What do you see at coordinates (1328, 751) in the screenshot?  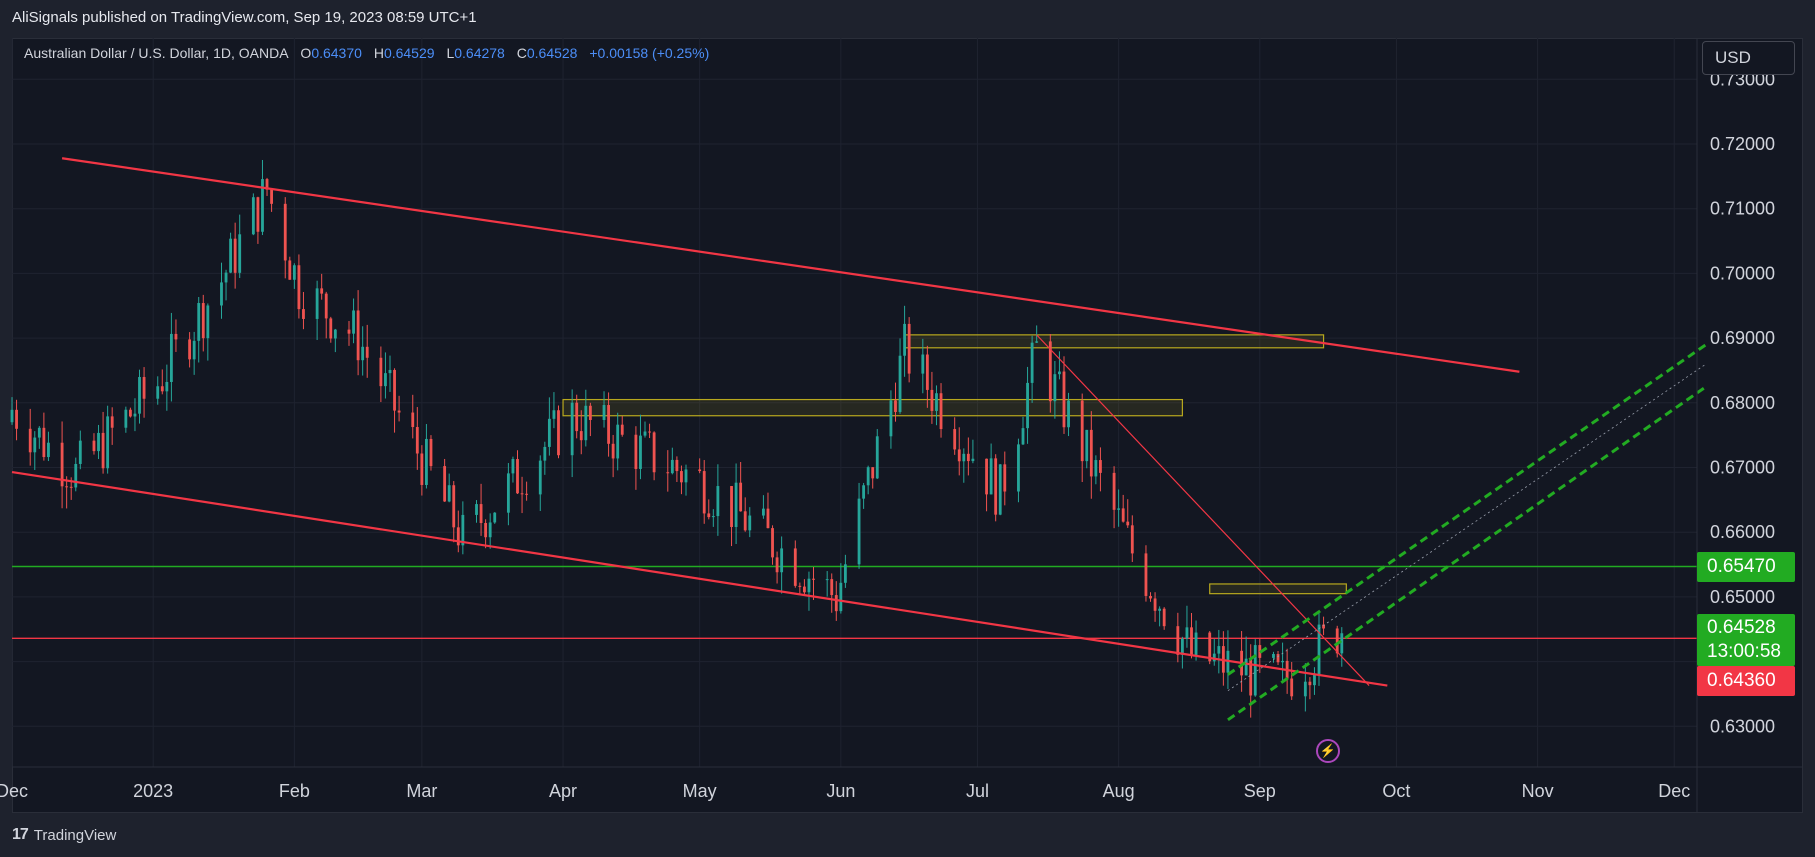 I see `lightning-alert-icon: ⚡` at bounding box center [1328, 751].